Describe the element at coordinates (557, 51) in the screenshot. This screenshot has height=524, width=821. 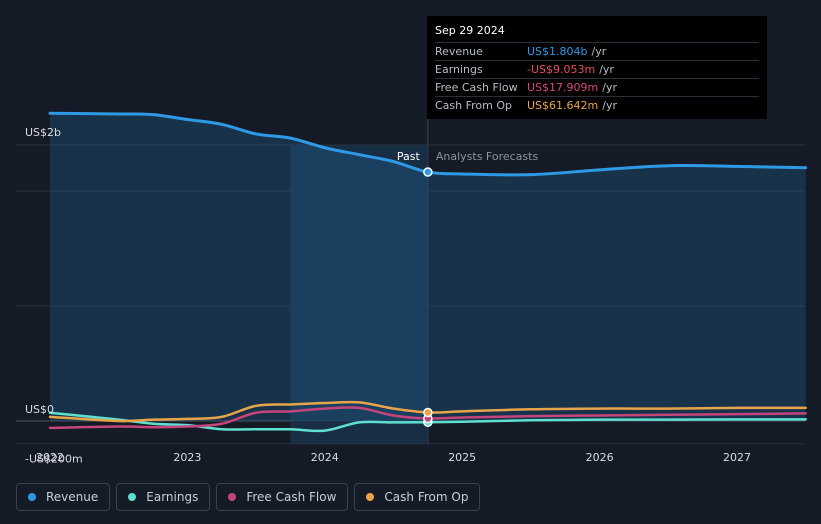
I see `tooltip-value: US$1.804b` at that location.